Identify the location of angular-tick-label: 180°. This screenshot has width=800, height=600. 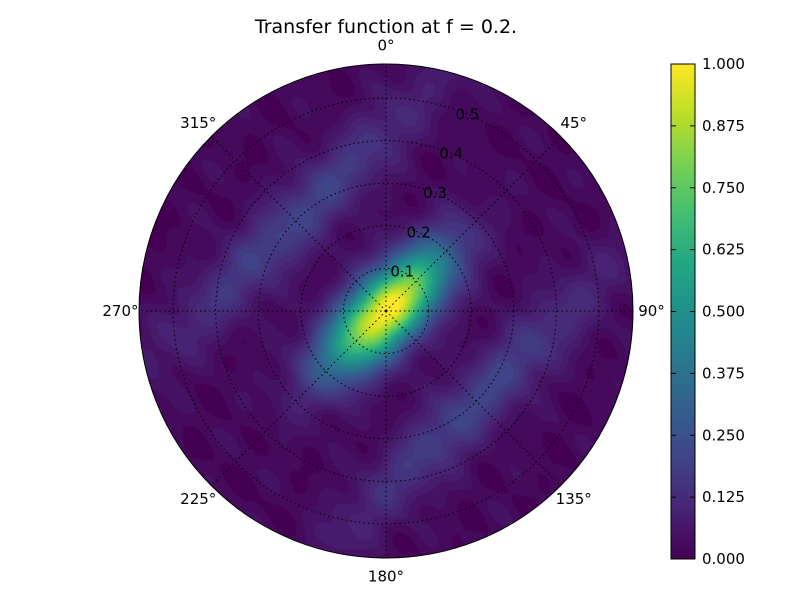
(386, 577).